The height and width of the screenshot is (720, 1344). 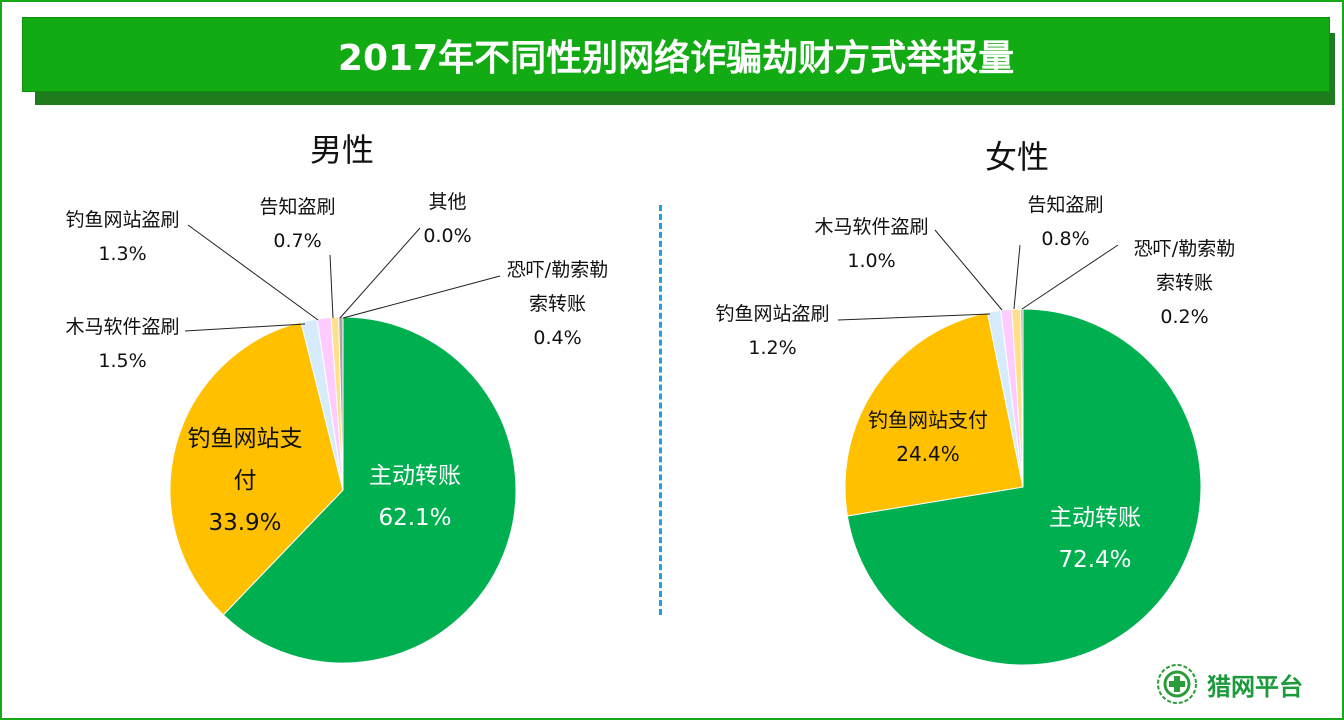 I want to click on logo-emblem-icon, so click(x=1177, y=684).